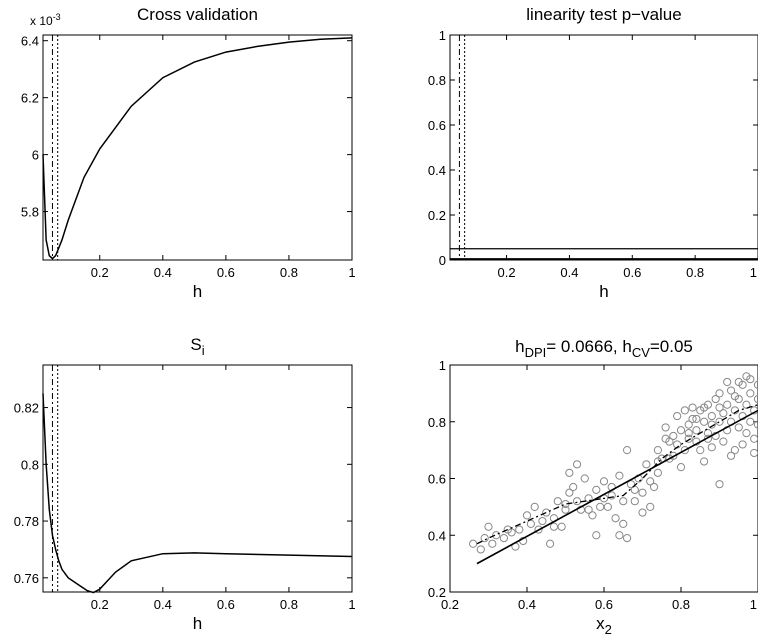  I want to click on chart-title: linearity test p−value, so click(603, 14).